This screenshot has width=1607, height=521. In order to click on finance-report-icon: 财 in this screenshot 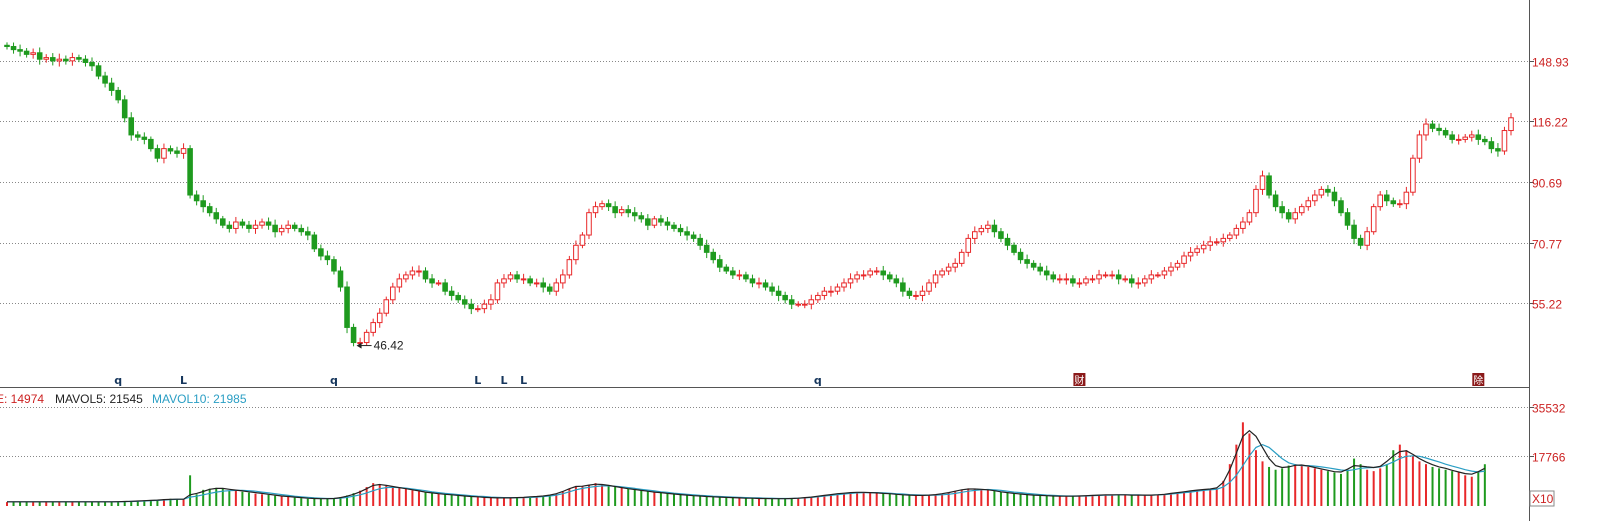, I will do `click(1079, 380)`.